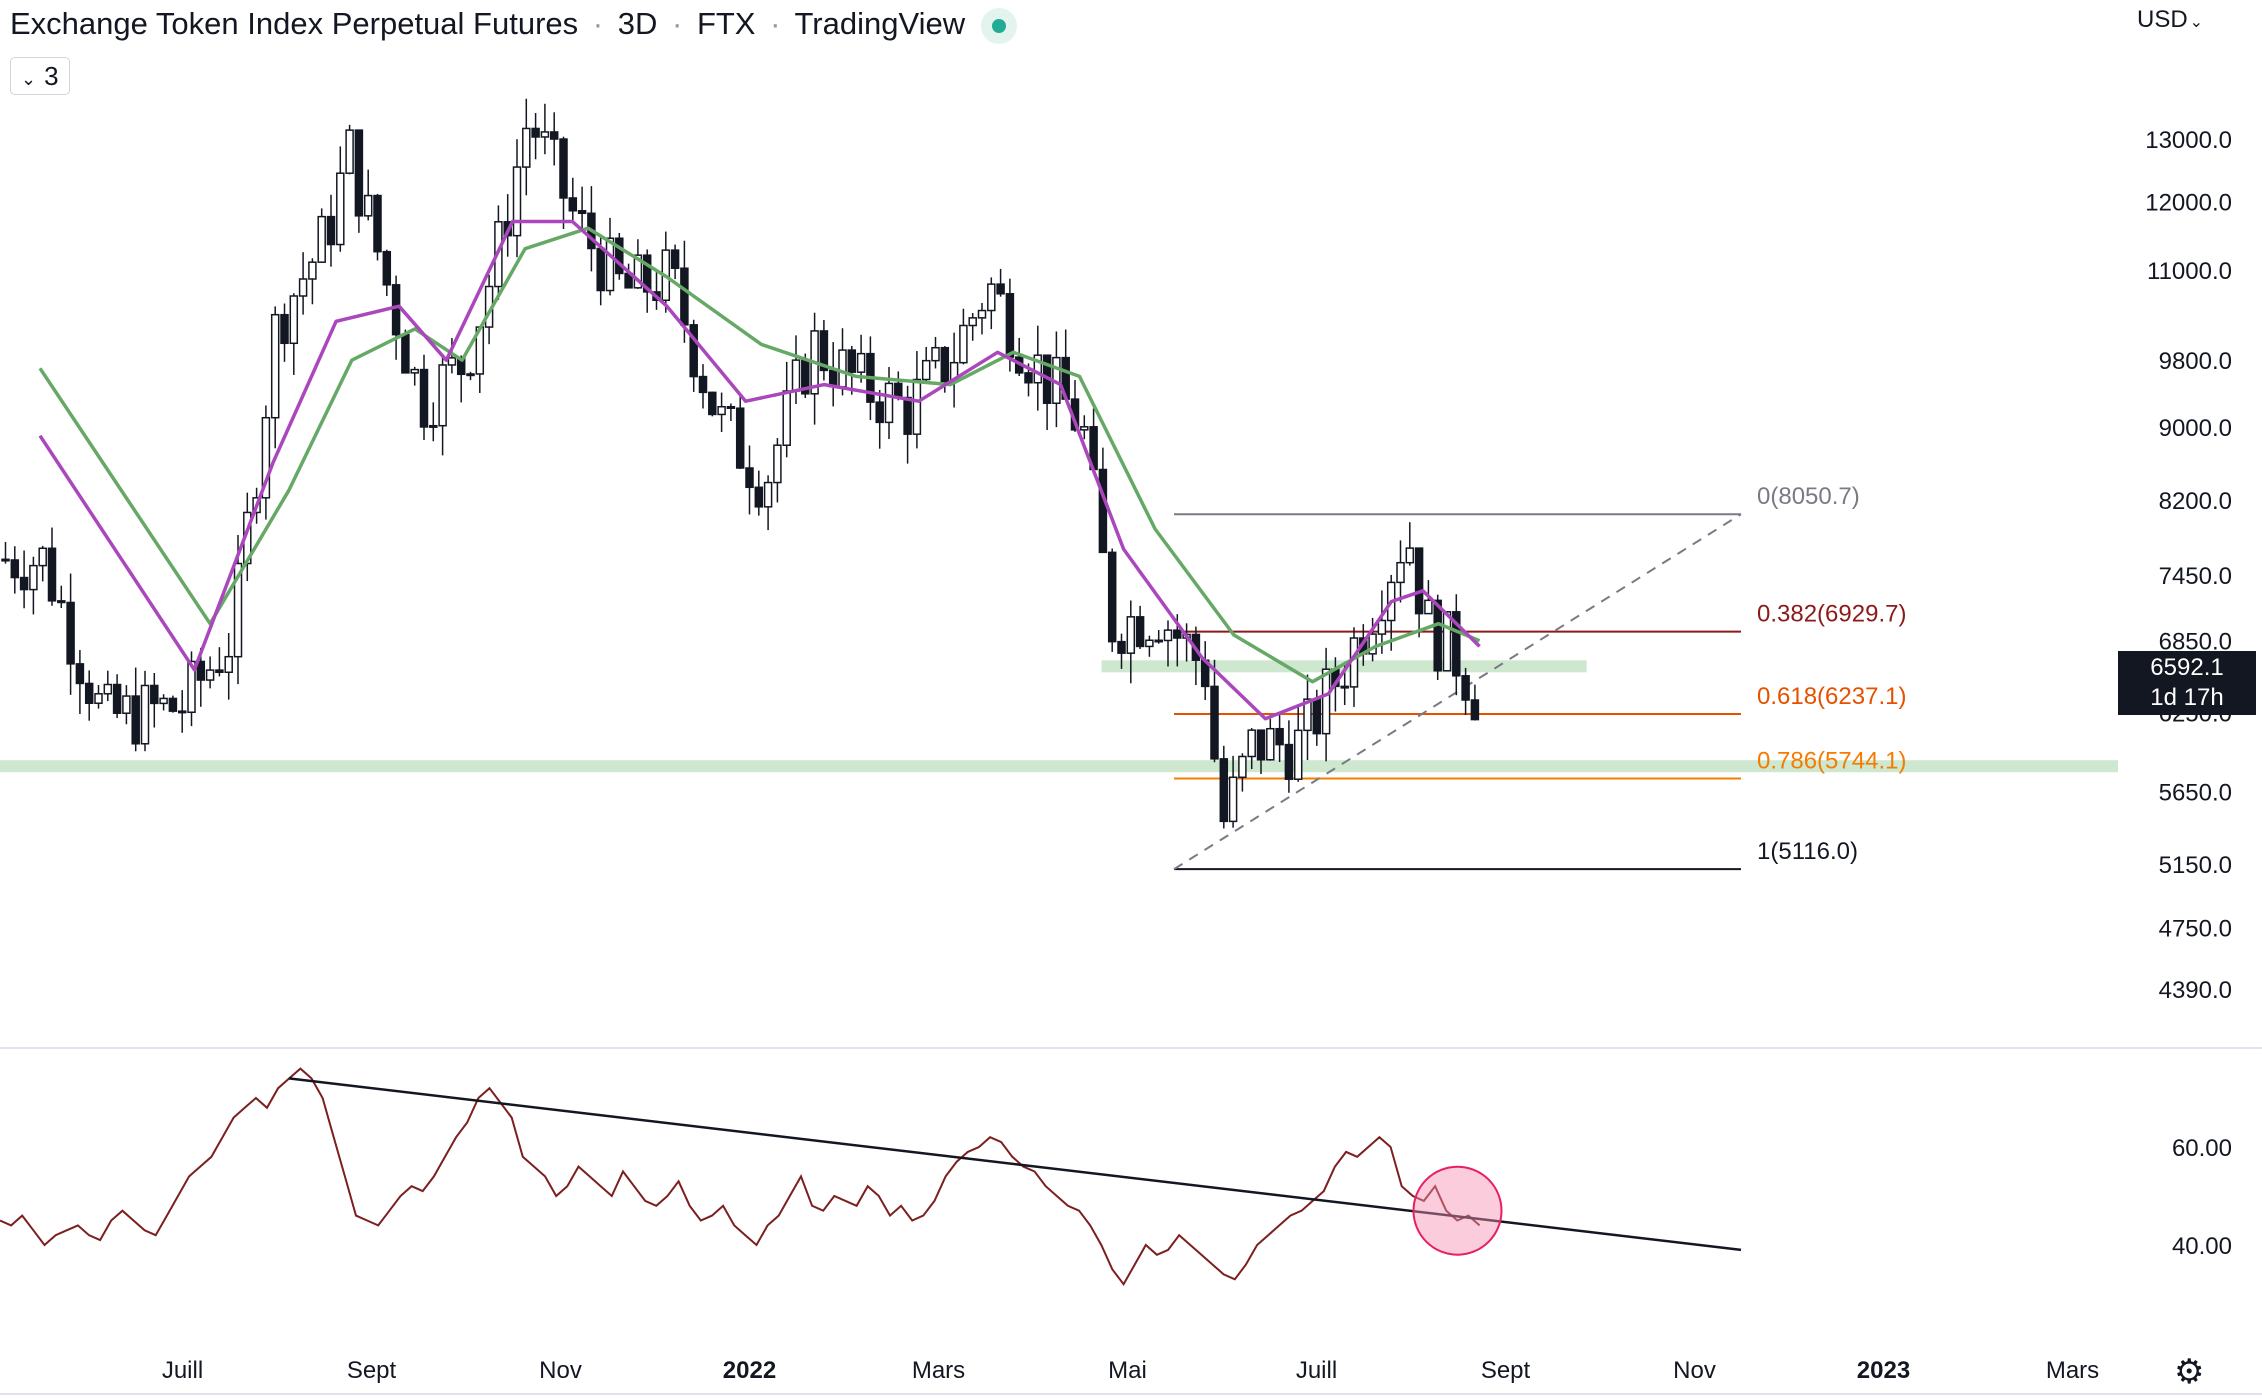  I want to click on gear-icon: ⚙, so click(2189, 1372).